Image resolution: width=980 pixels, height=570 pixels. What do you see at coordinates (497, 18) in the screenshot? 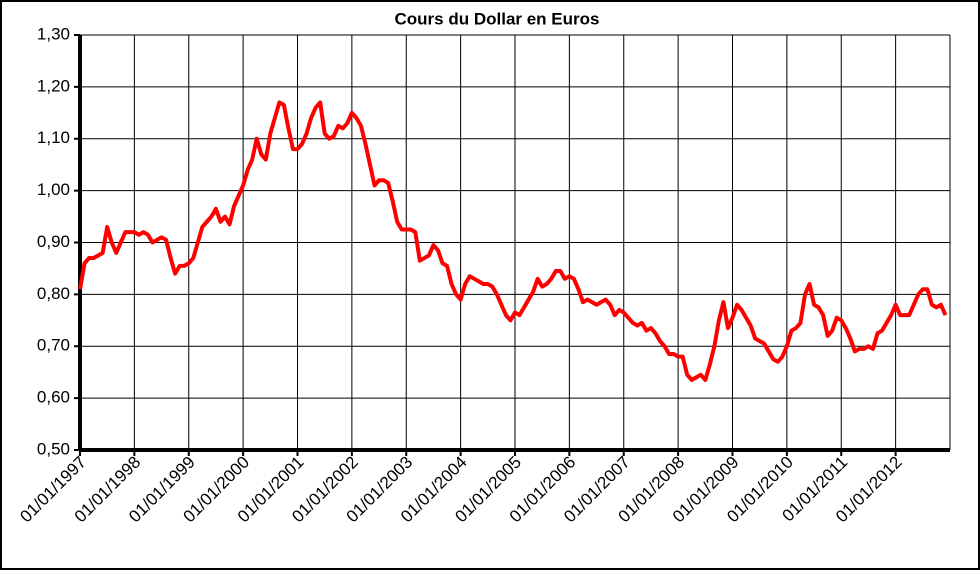
I see `chart-title: Cours du Dollar en Euros` at bounding box center [497, 18].